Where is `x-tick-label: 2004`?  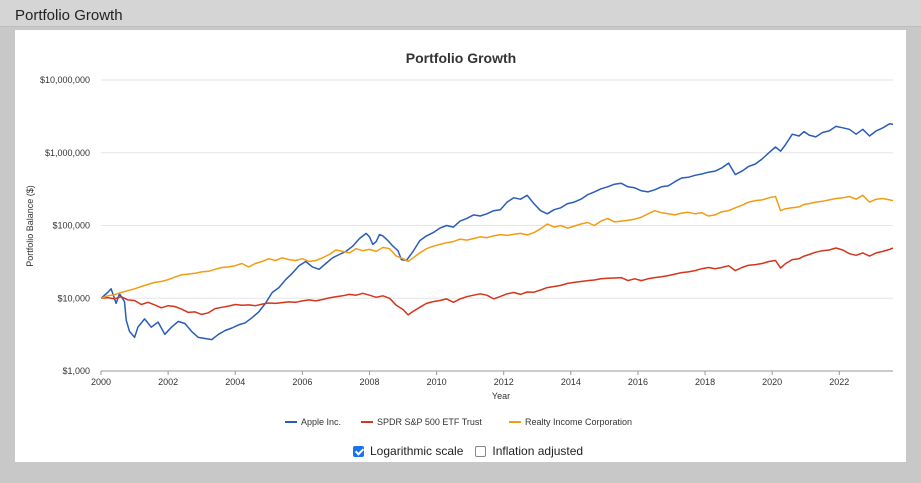
x-tick-label: 2004 is located at coordinates (235, 382).